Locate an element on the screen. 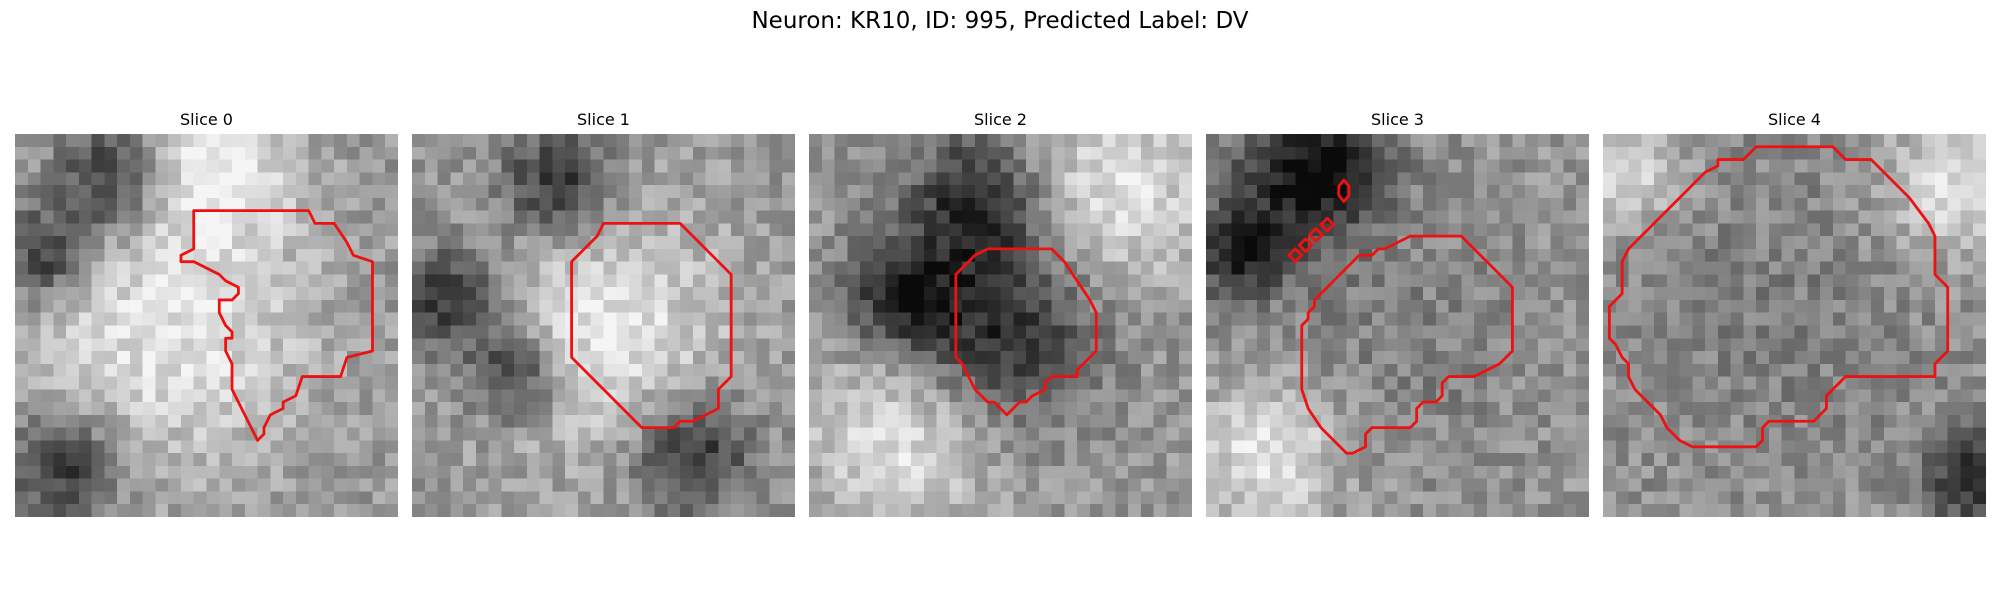 The width and height of the screenshot is (2000, 600). slice-panel-0: Slice 0 is located at coordinates (206, 312).